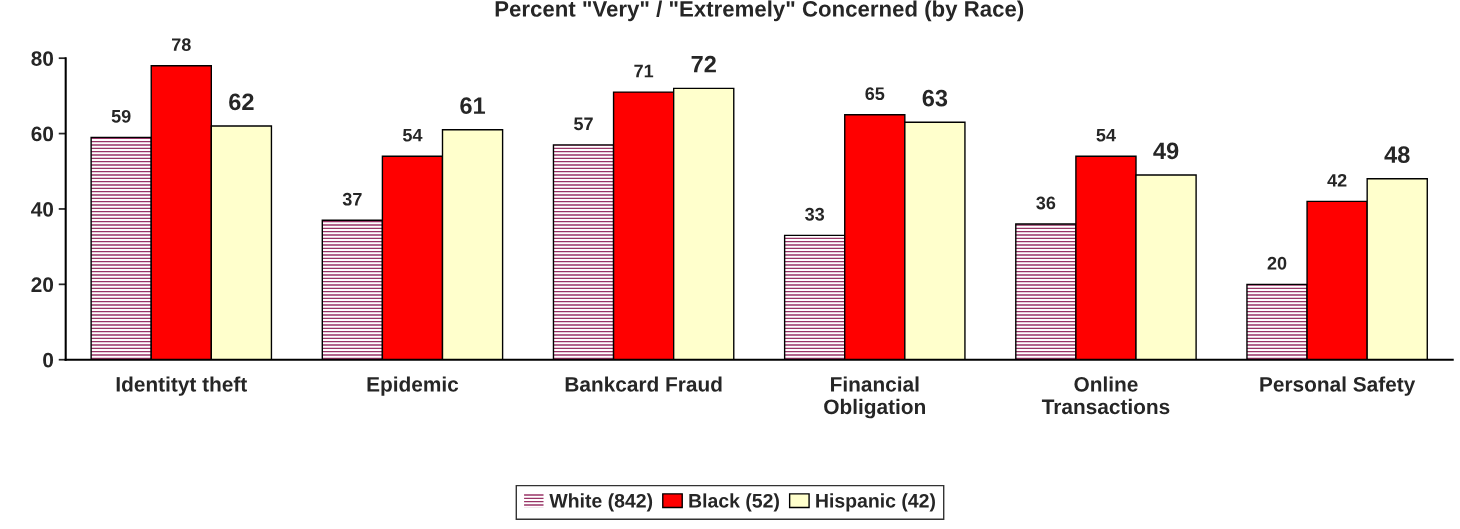  What do you see at coordinates (473, 106) in the screenshot?
I see `data-label: 61` at bounding box center [473, 106].